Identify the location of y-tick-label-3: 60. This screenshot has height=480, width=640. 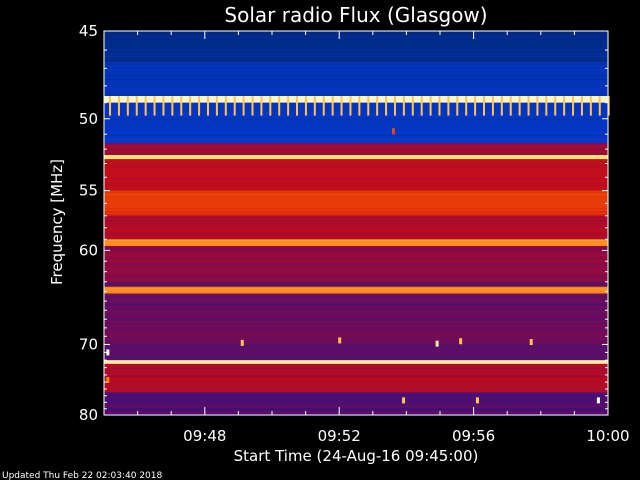
(88, 250).